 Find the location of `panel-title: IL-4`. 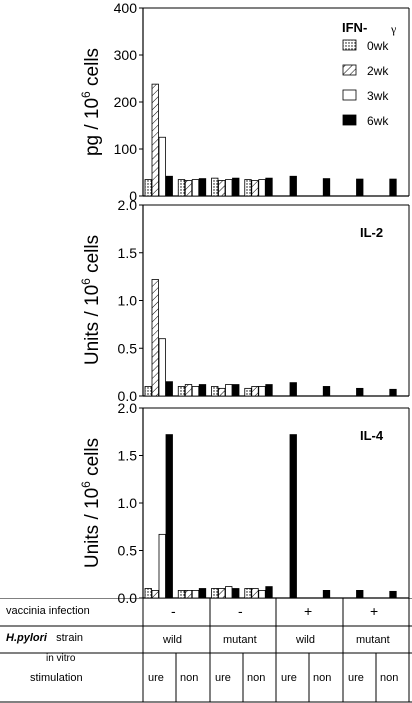

panel-title: IL-4 is located at coordinates (372, 435).